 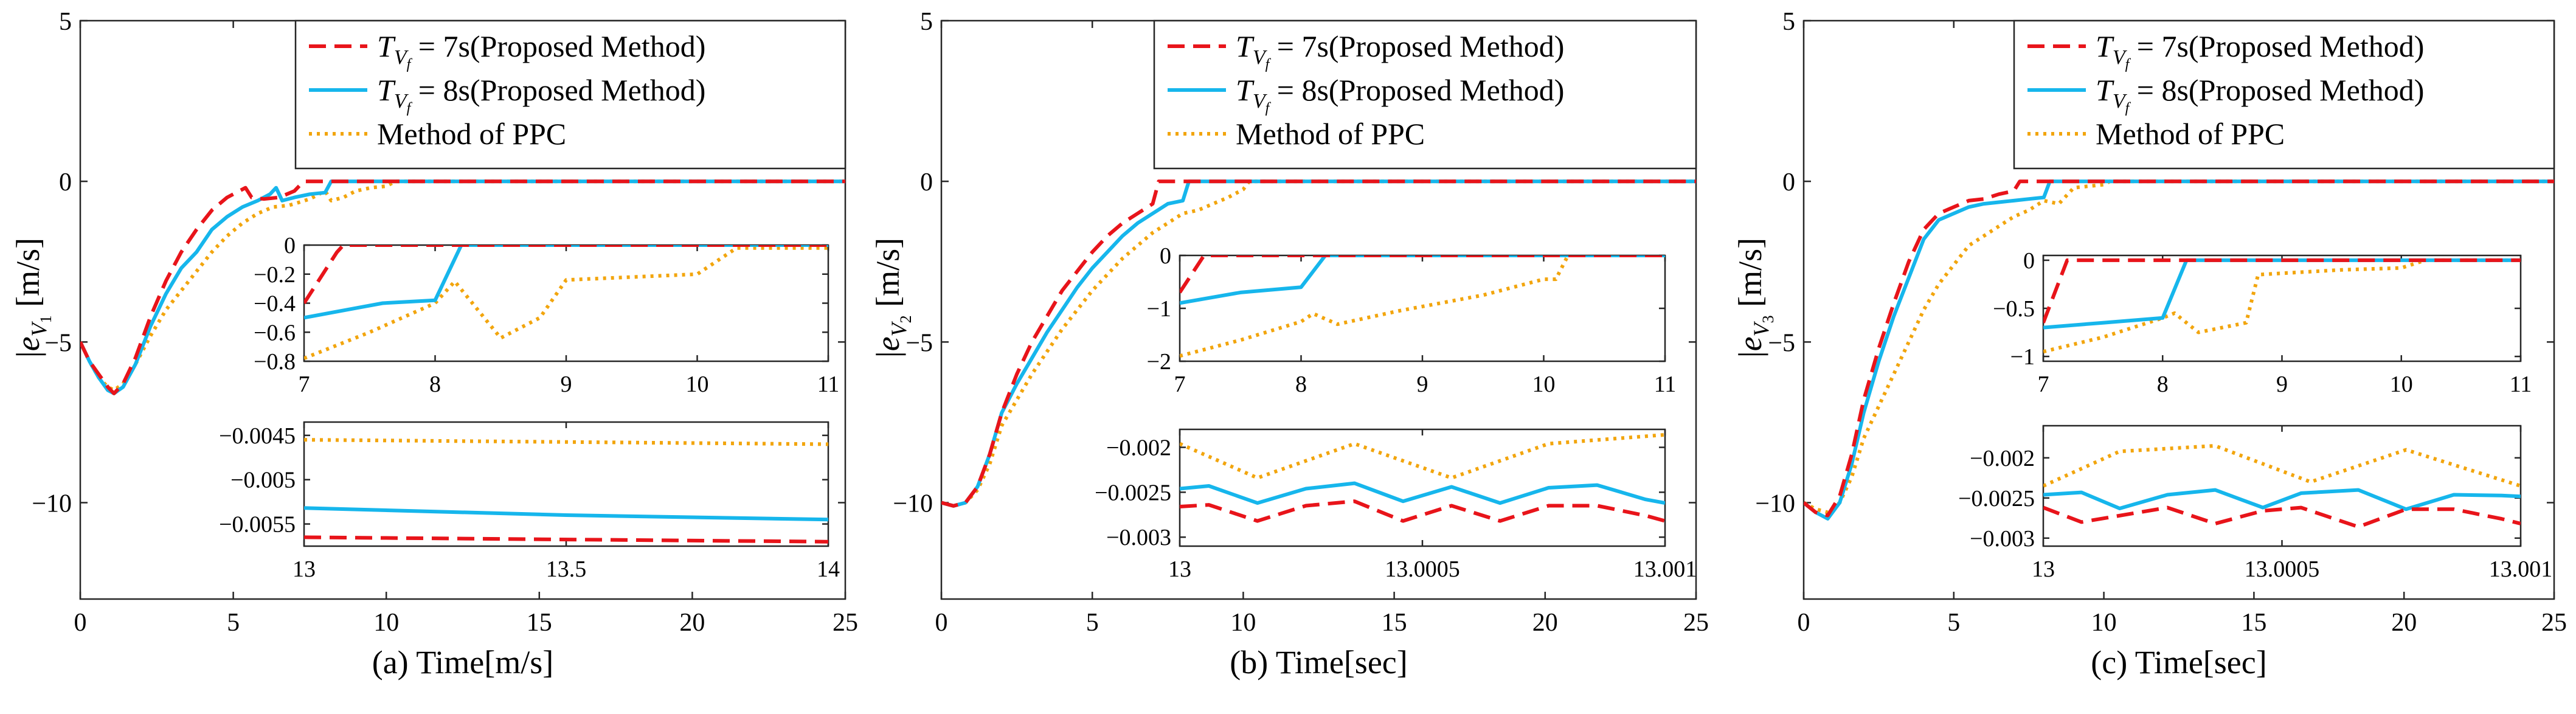 What do you see at coordinates (566, 569) in the screenshot?
I see `inset-x-tick-label: 13.5` at bounding box center [566, 569].